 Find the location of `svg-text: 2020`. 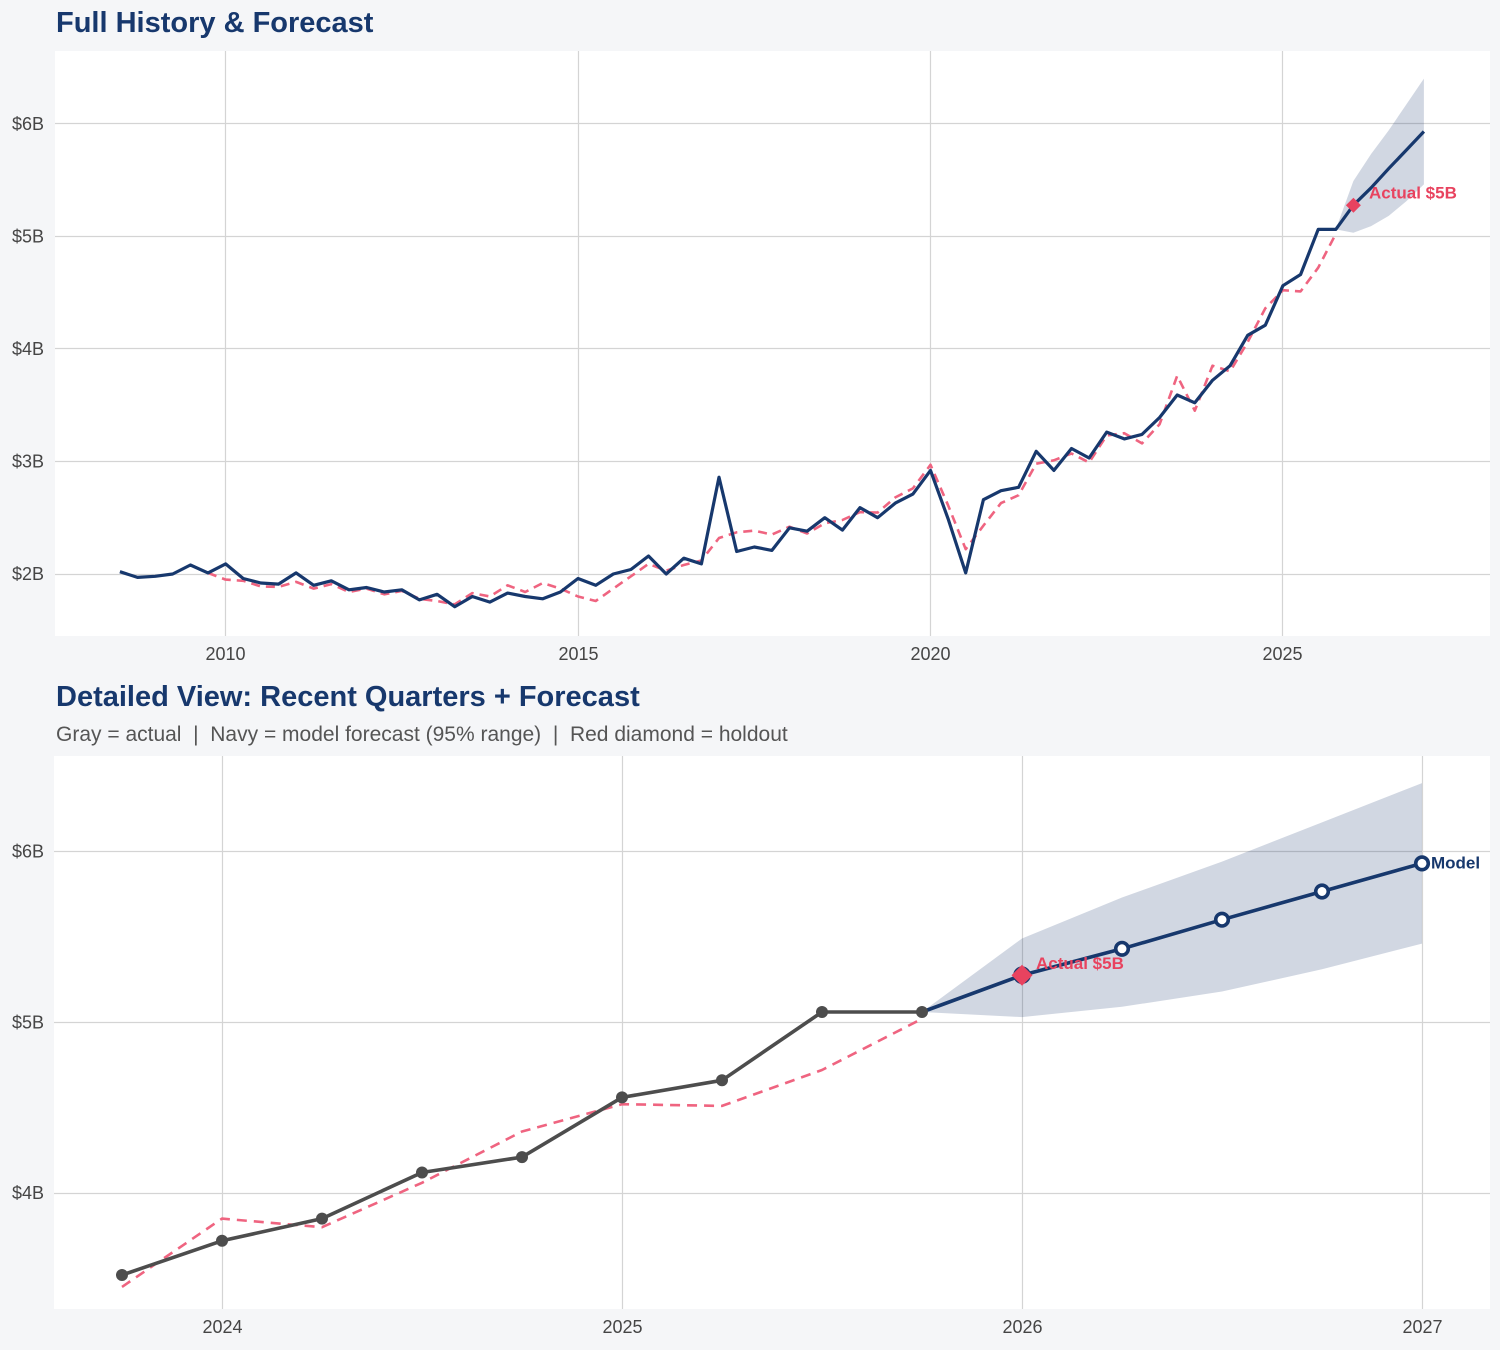

svg-text: 2020 is located at coordinates (930, 654).